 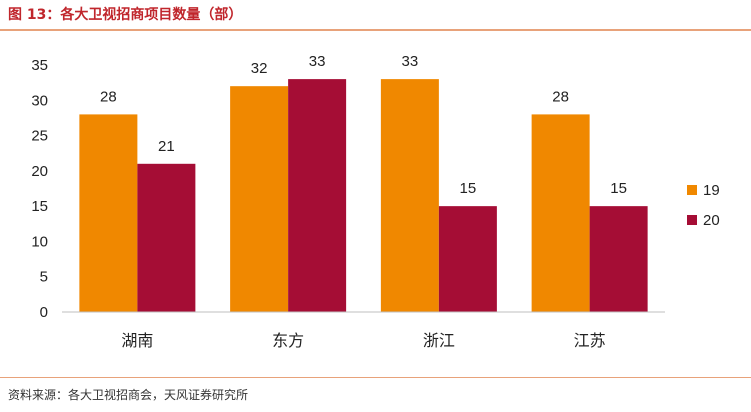 I want to click on y-tick-label: 20, so click(x=39, y=171).